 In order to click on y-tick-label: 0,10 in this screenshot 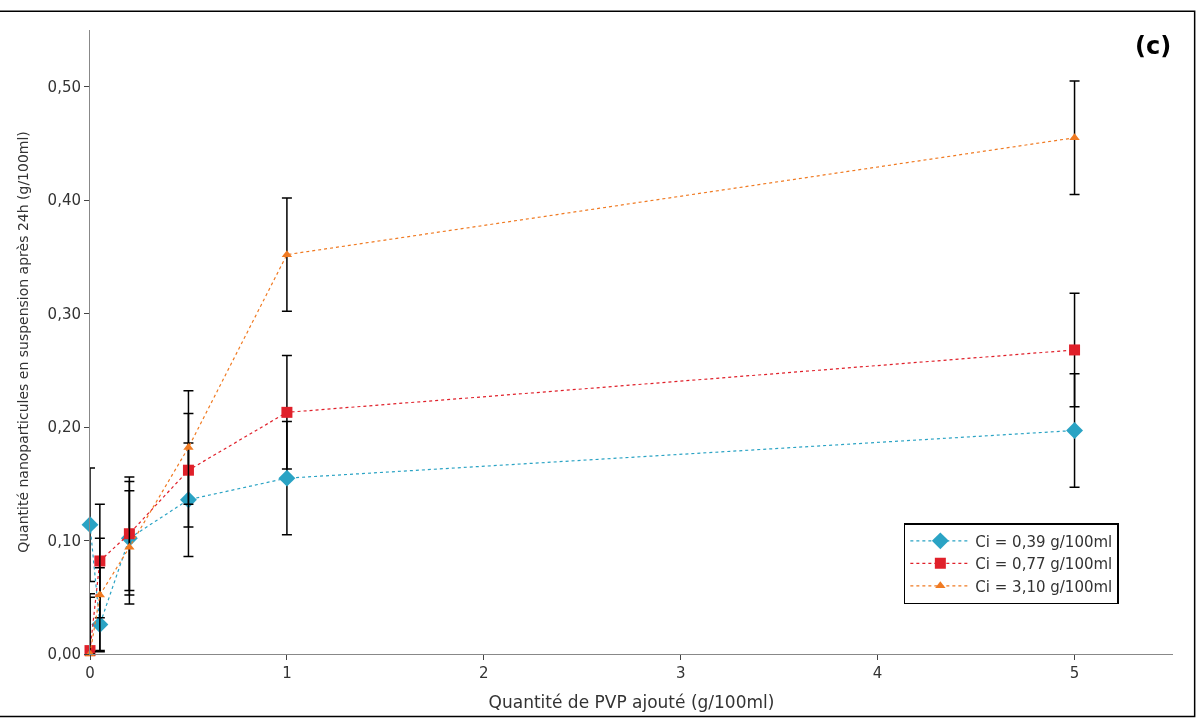, I will do `click(64, 540)`.